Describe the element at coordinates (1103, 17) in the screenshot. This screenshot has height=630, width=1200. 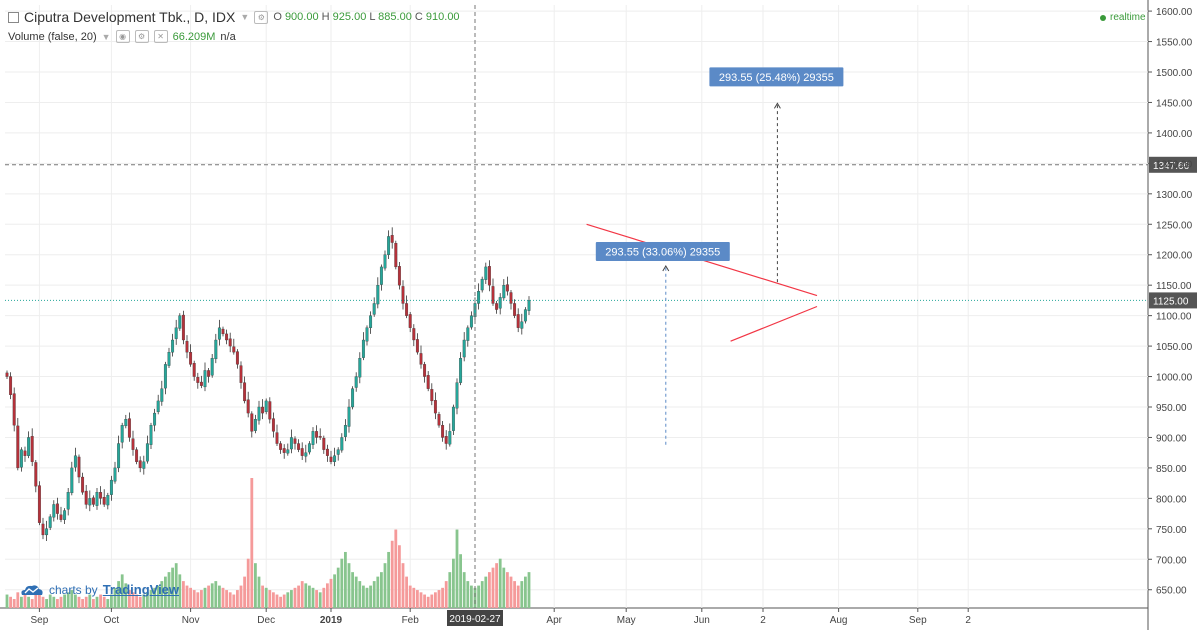
I see `realtime-dot-icon` at that location.